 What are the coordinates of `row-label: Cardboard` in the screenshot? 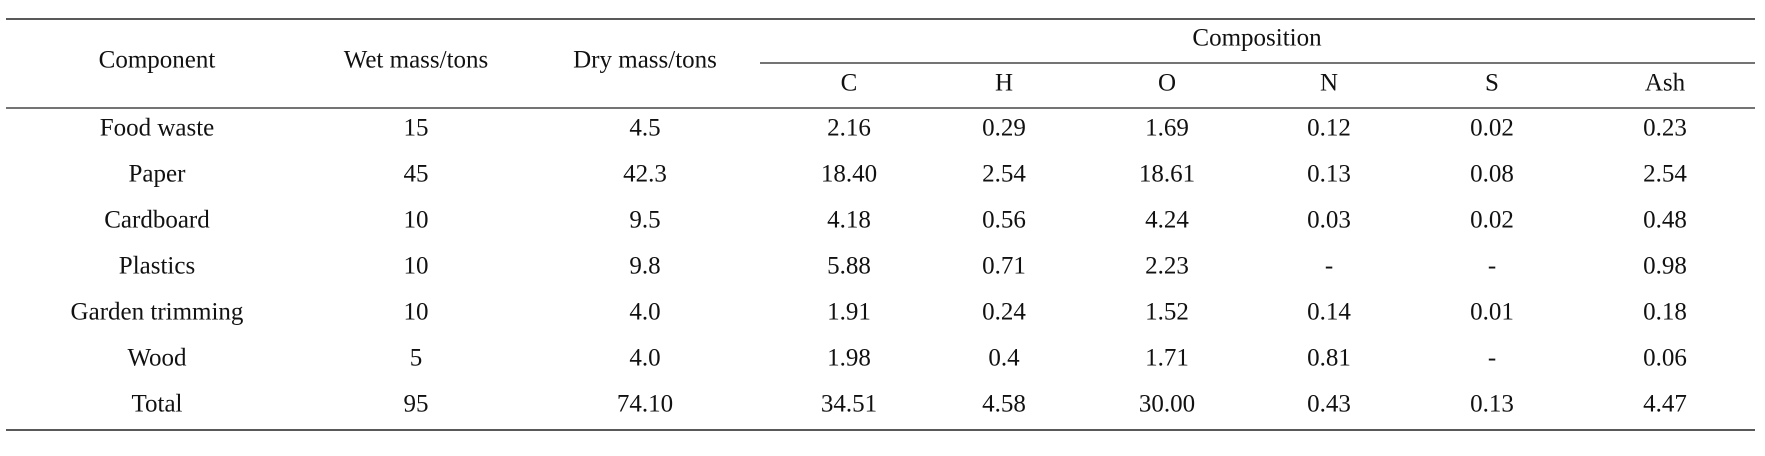 It's located at (157, 220).